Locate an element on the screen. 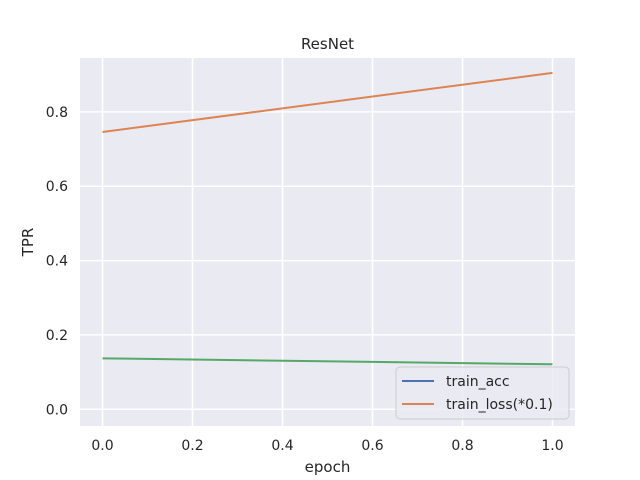 The width and height of the screenshot is (640, 480). y-tick-label: 0.0 is located at coordinates (57, 410).